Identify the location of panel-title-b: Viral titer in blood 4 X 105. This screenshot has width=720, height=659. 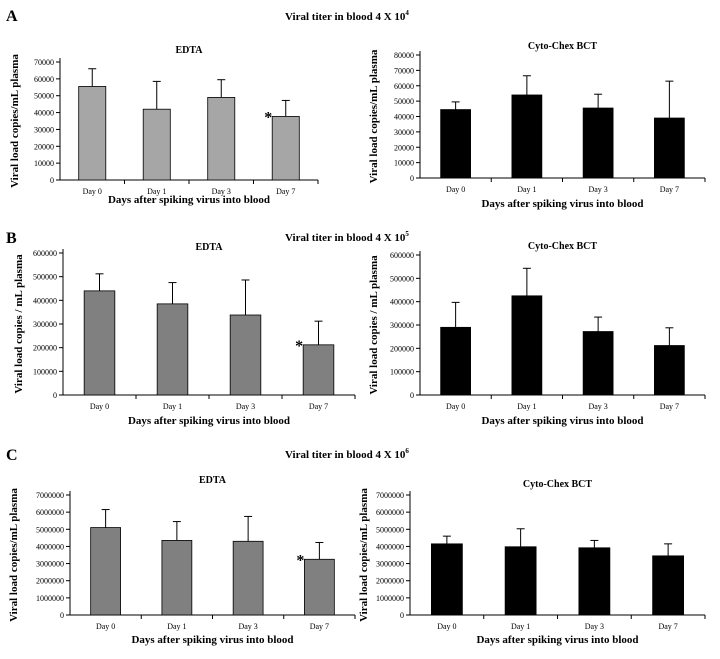
(347, 237).